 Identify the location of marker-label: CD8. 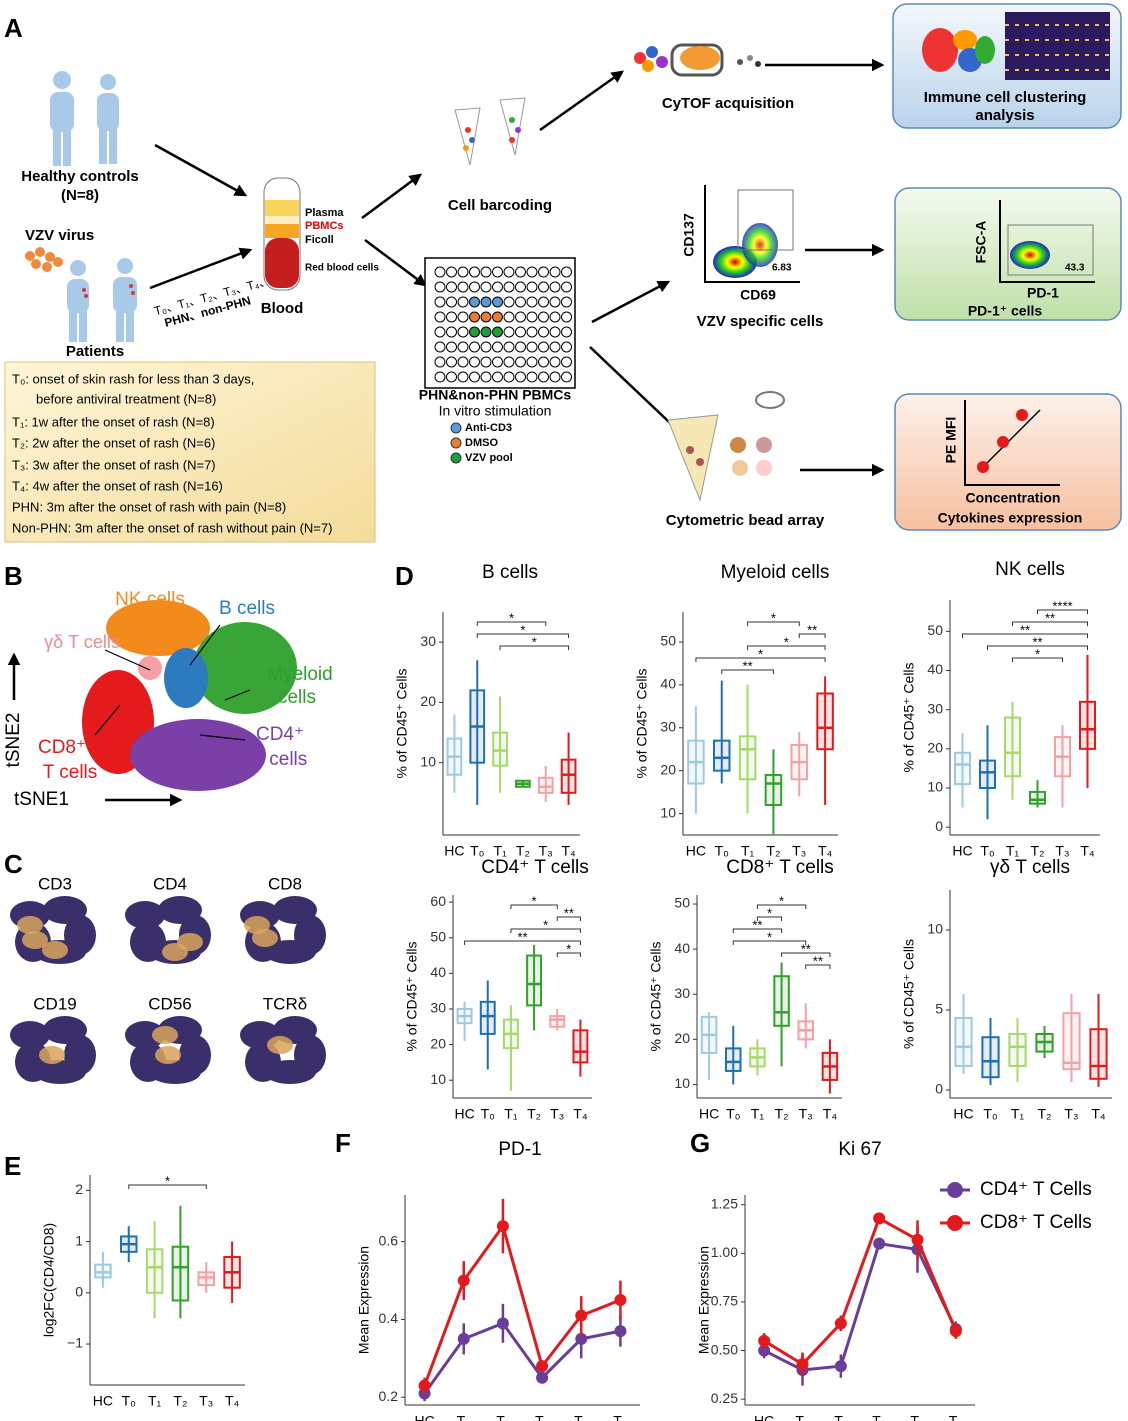
(285, 883).